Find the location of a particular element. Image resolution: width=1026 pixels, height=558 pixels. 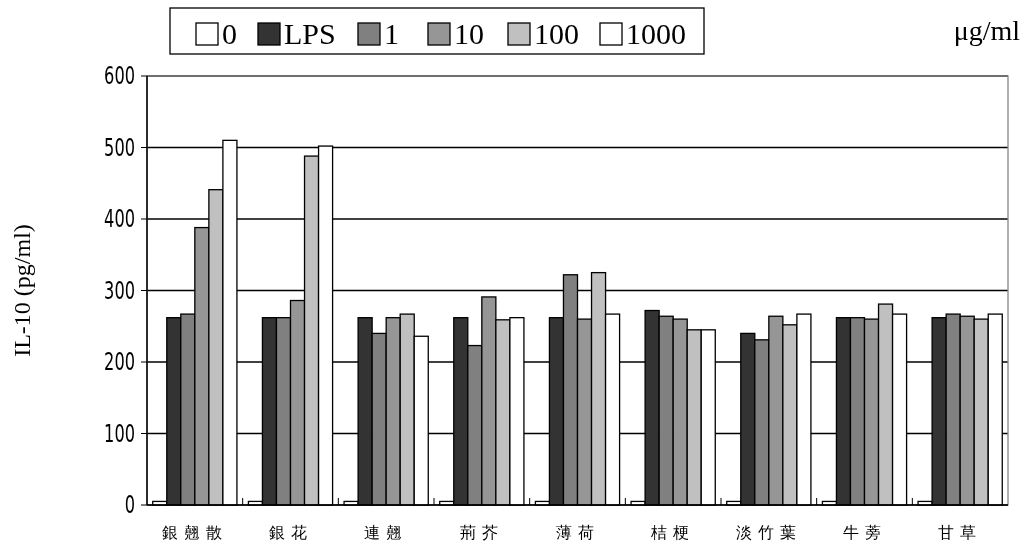

x-tick-label: 甘草 is located at coordinates (960, 532).